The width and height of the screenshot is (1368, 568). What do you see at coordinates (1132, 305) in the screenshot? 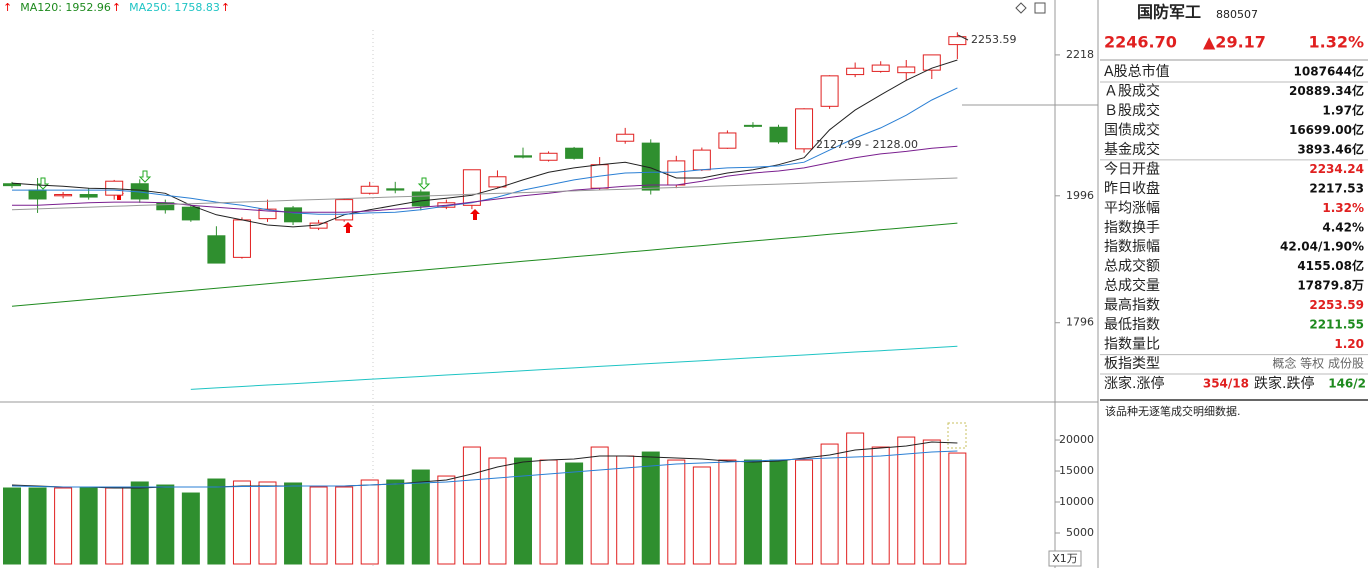
I see `row-label: 最高指数` at bounding box center [1132, 305].